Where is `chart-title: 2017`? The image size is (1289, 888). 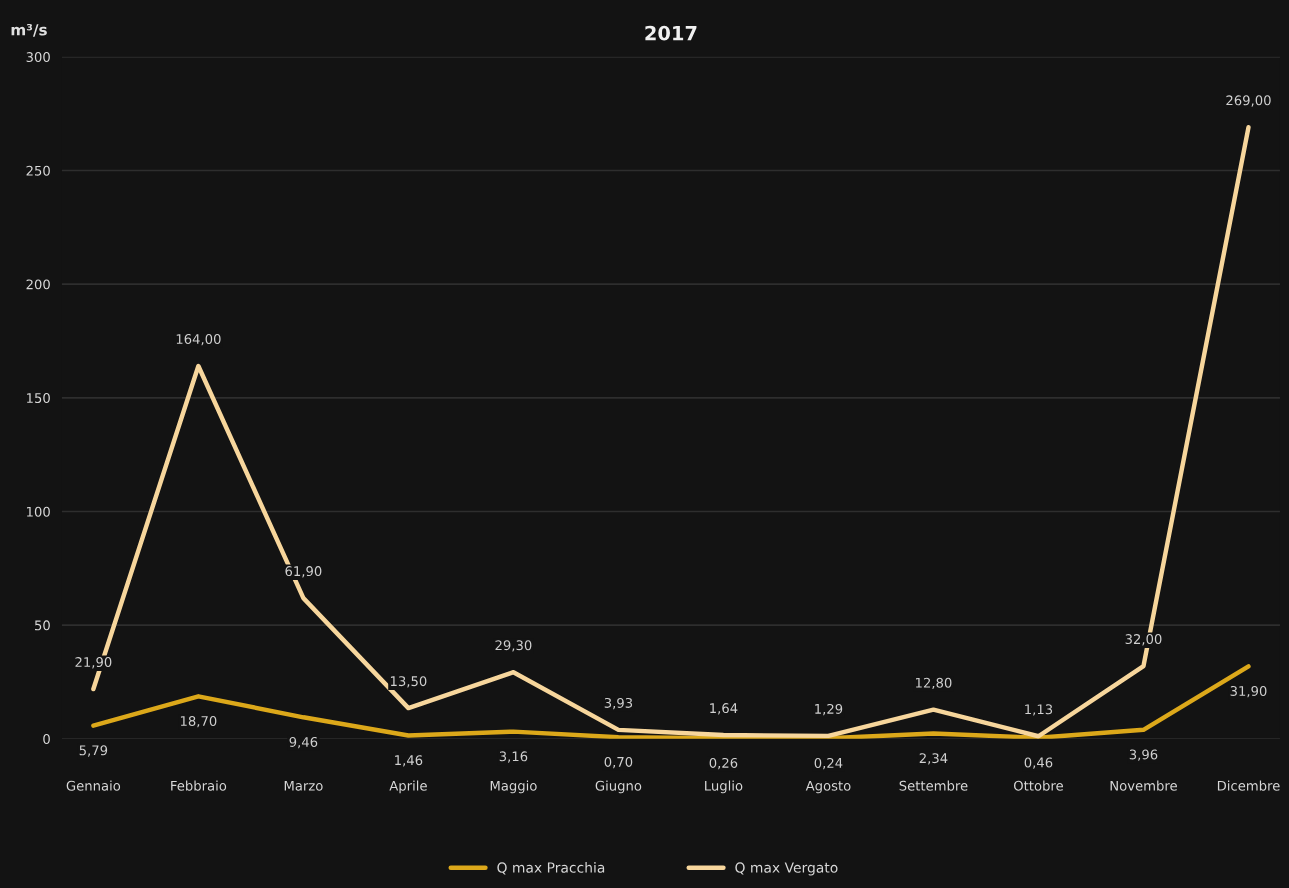
chart-title: 2017 is located at coordinates (671, 33).